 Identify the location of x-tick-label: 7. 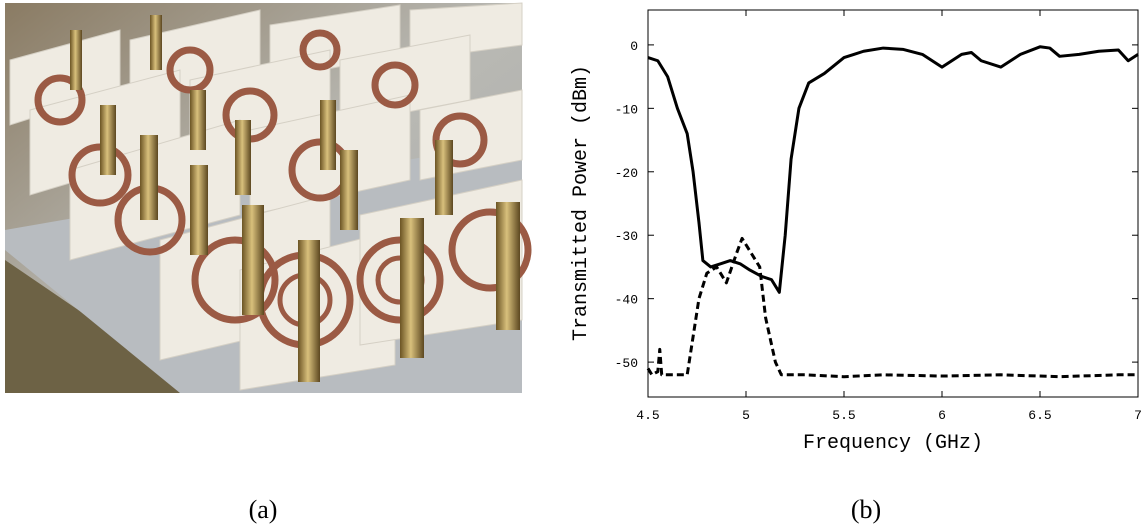
(1138, 415).